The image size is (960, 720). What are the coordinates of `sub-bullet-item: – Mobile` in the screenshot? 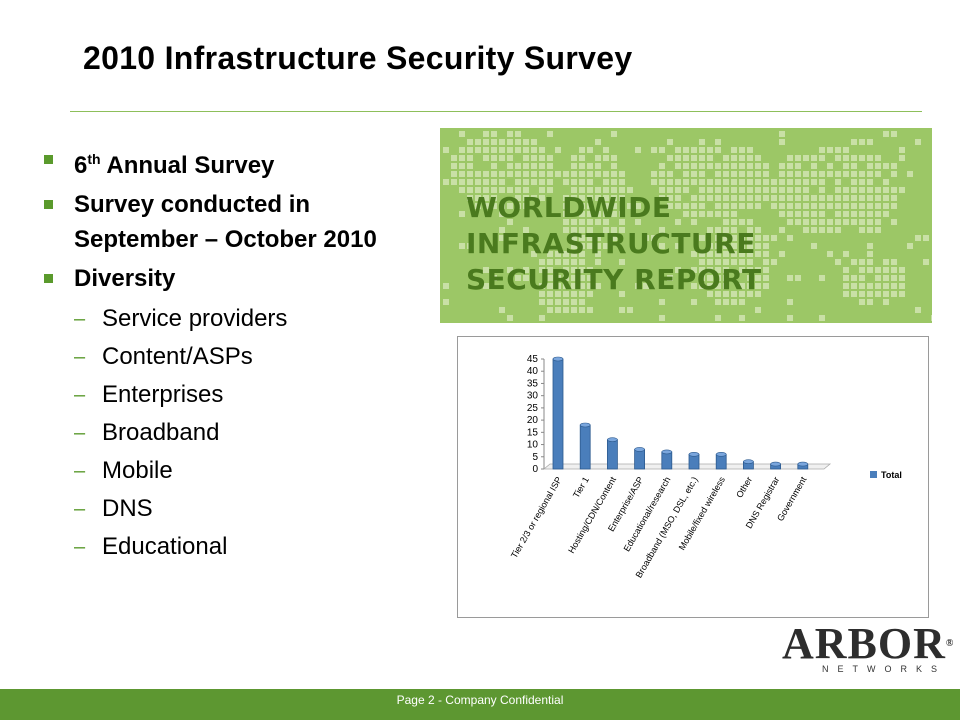 It's located at (234, 471).